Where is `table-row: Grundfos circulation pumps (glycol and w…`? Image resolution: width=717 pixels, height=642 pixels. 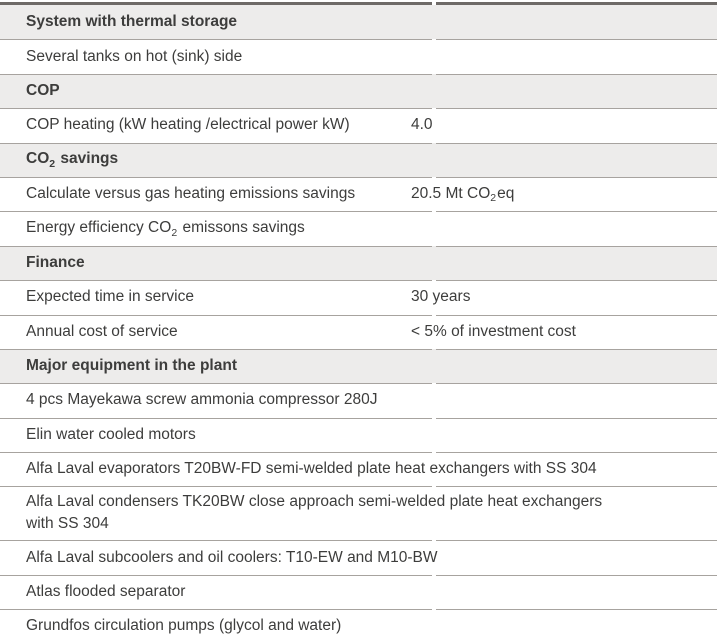 table-row: Grundfos circulation pumps (glycol and w… is located at coordinates (358, 625).